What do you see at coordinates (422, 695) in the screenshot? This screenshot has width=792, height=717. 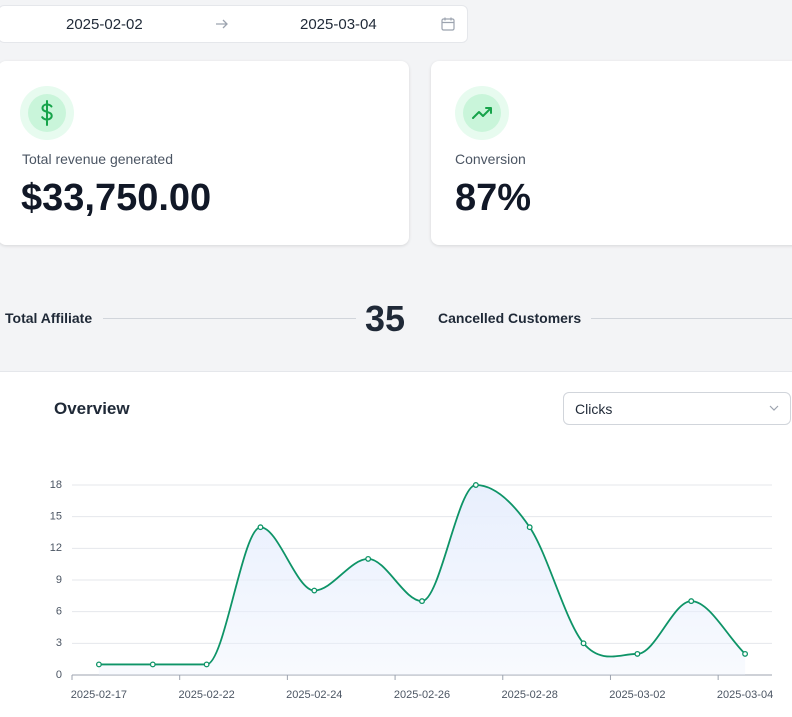 I see `x-tick-label: 2025-02-26` at bounding box center [422, 695].